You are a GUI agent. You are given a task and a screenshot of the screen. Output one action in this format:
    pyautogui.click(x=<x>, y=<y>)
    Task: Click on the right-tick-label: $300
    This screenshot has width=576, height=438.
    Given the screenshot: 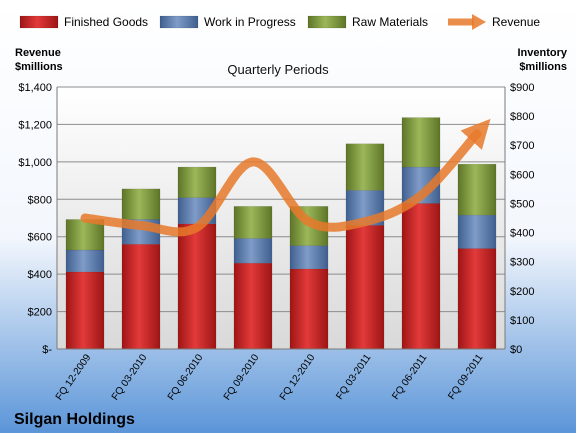 What is the action you would take?
    pyautogui.click(x=522, y=263)
    